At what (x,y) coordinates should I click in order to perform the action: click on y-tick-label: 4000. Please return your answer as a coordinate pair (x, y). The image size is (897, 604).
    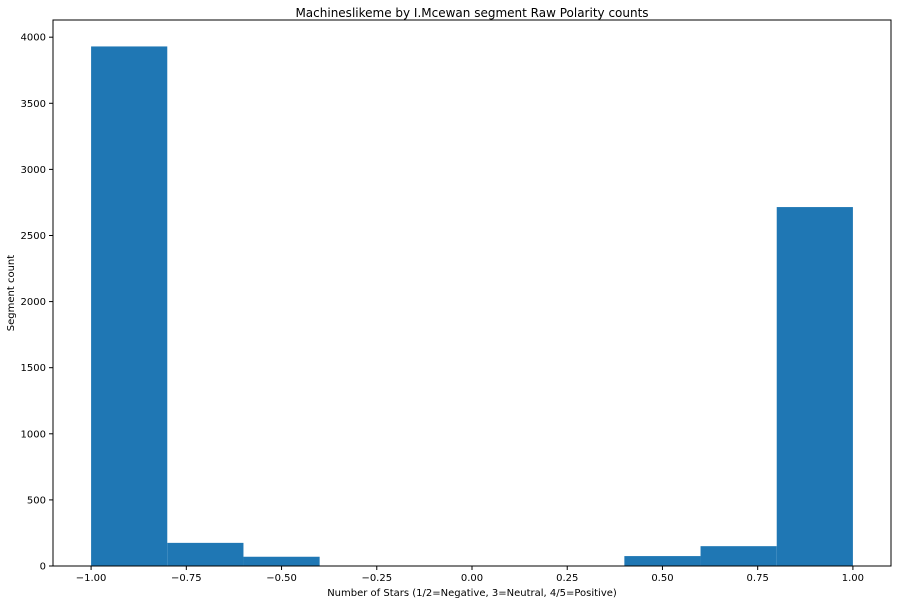
    Looking at the image, I should click on (33, 38).